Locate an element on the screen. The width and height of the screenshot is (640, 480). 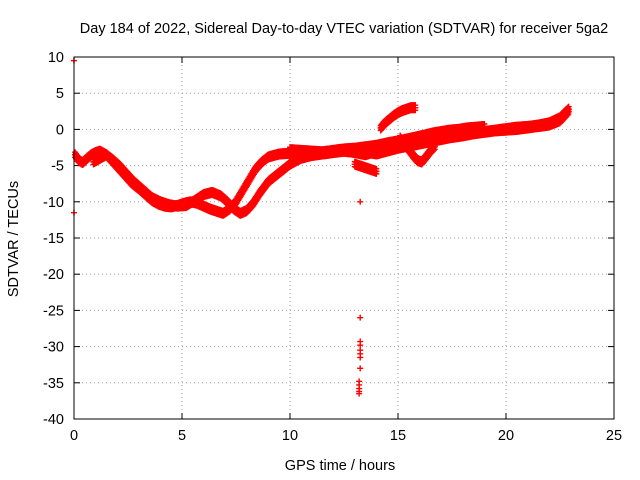
y-tick-label: -40 is located at coordinates (53, 420).